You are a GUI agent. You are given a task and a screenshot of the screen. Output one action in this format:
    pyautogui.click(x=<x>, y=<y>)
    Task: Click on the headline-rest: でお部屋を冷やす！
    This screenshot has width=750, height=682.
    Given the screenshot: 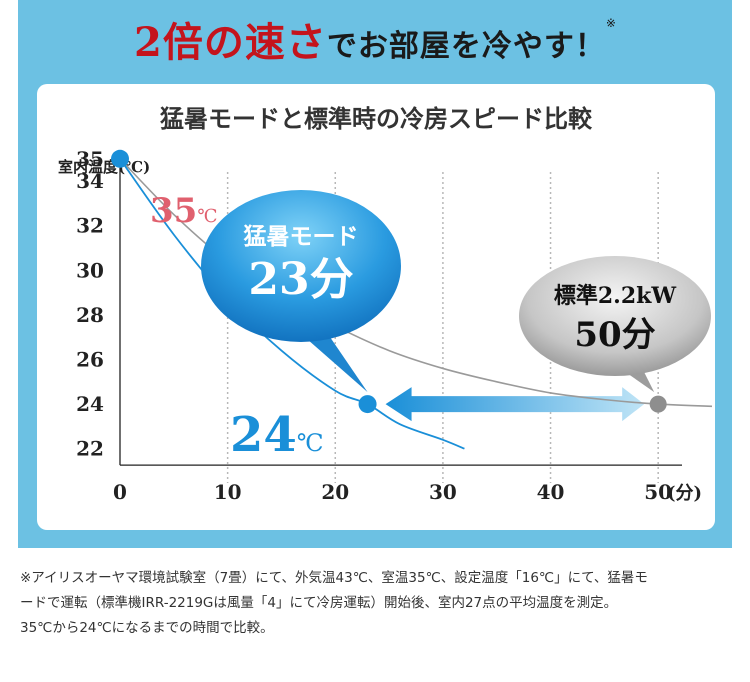 What is the action you would take?
    pyautogui.click(x=466, y=46)
    